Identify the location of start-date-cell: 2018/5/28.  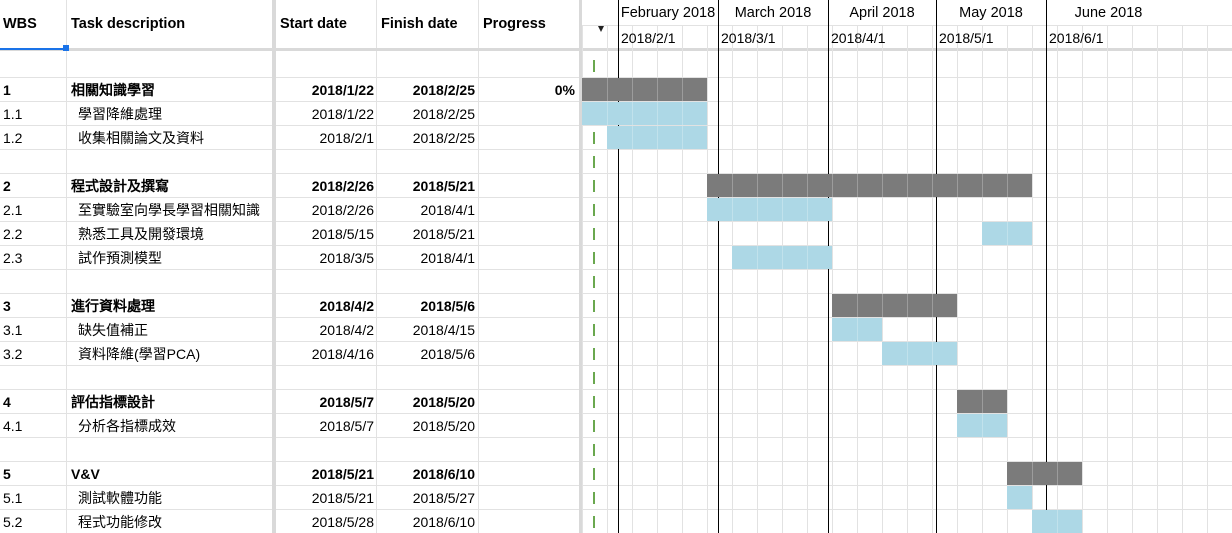
(342, 522).